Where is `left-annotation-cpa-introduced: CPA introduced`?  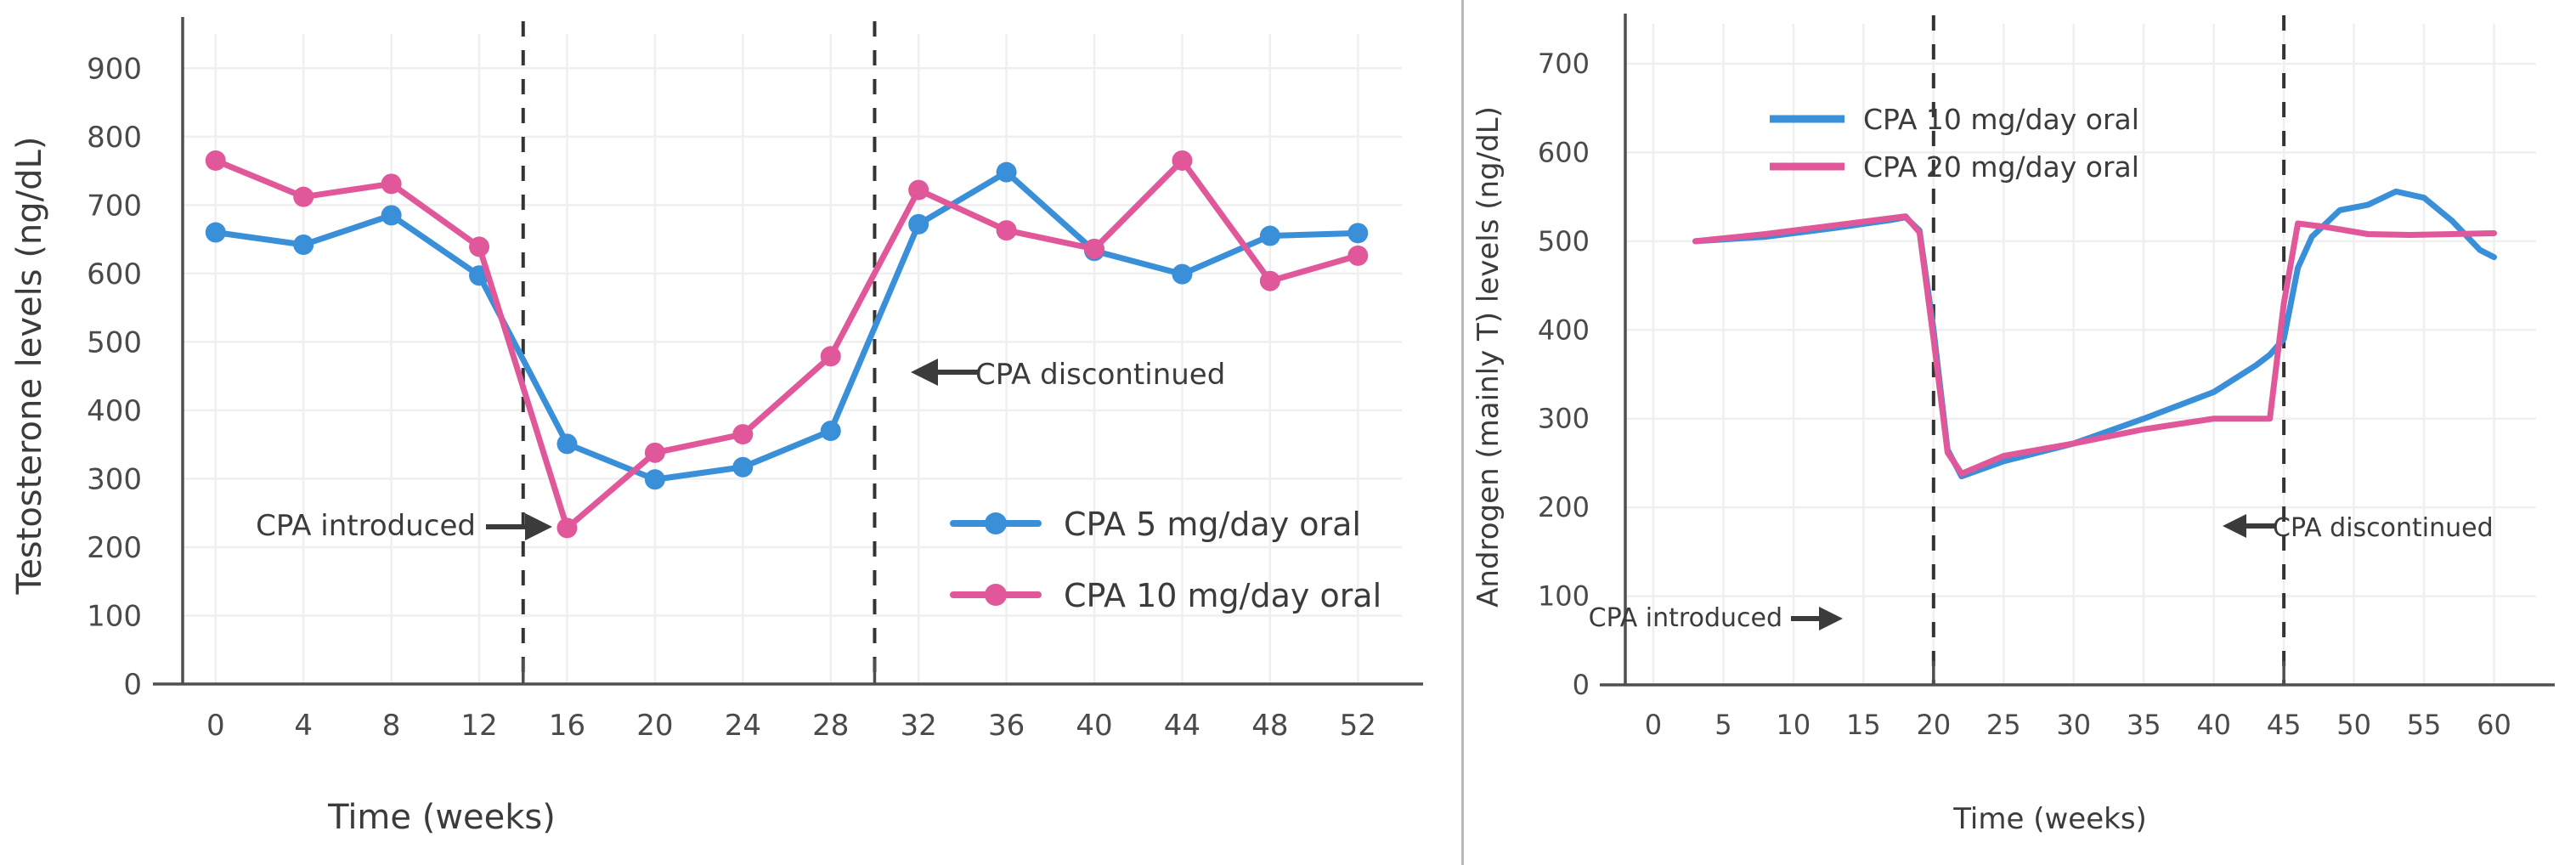 left-annotation-cpa-introduced: CPA introduced is located at coordinates (404, 526).